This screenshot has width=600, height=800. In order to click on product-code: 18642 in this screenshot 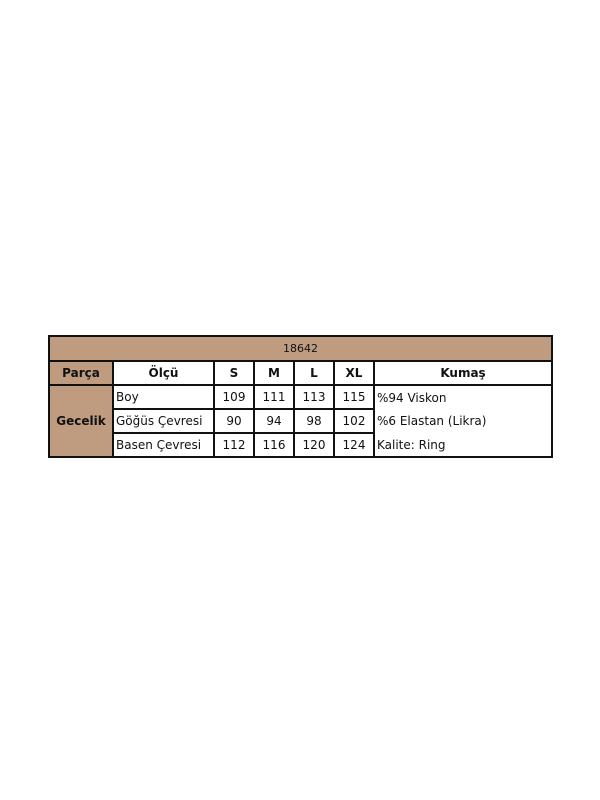, I will do `click(300, 348)`.